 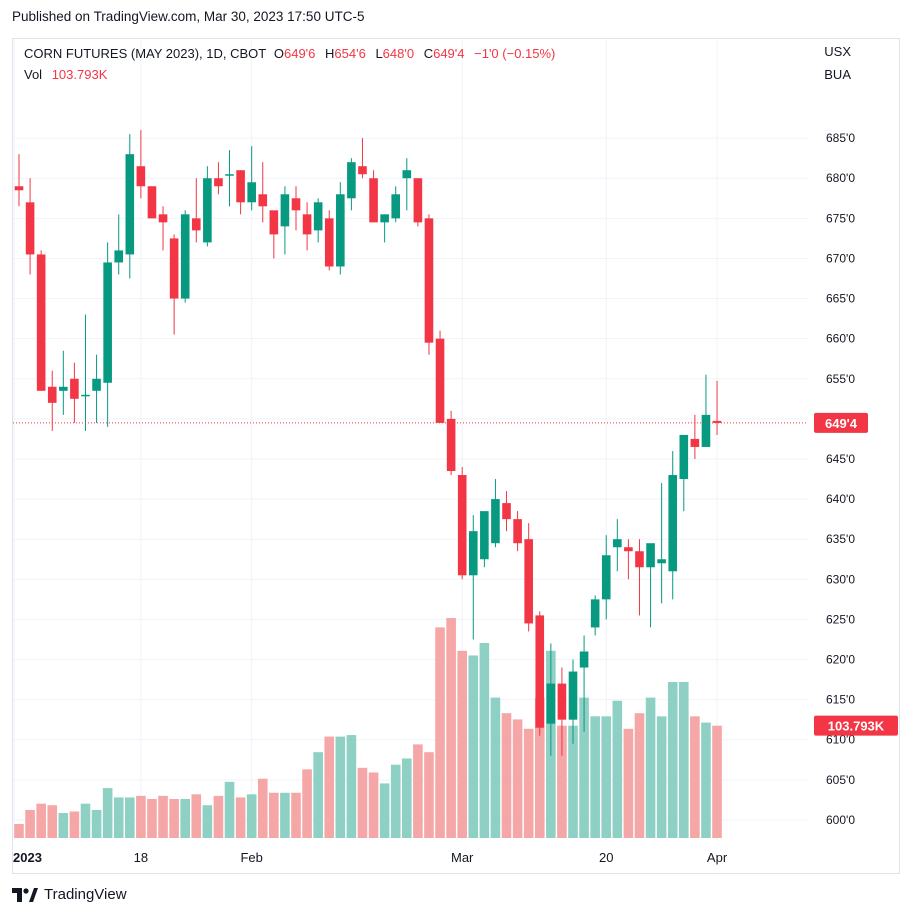 I want to click on y-tick-label: 610'0, so click(x=840, y=740).